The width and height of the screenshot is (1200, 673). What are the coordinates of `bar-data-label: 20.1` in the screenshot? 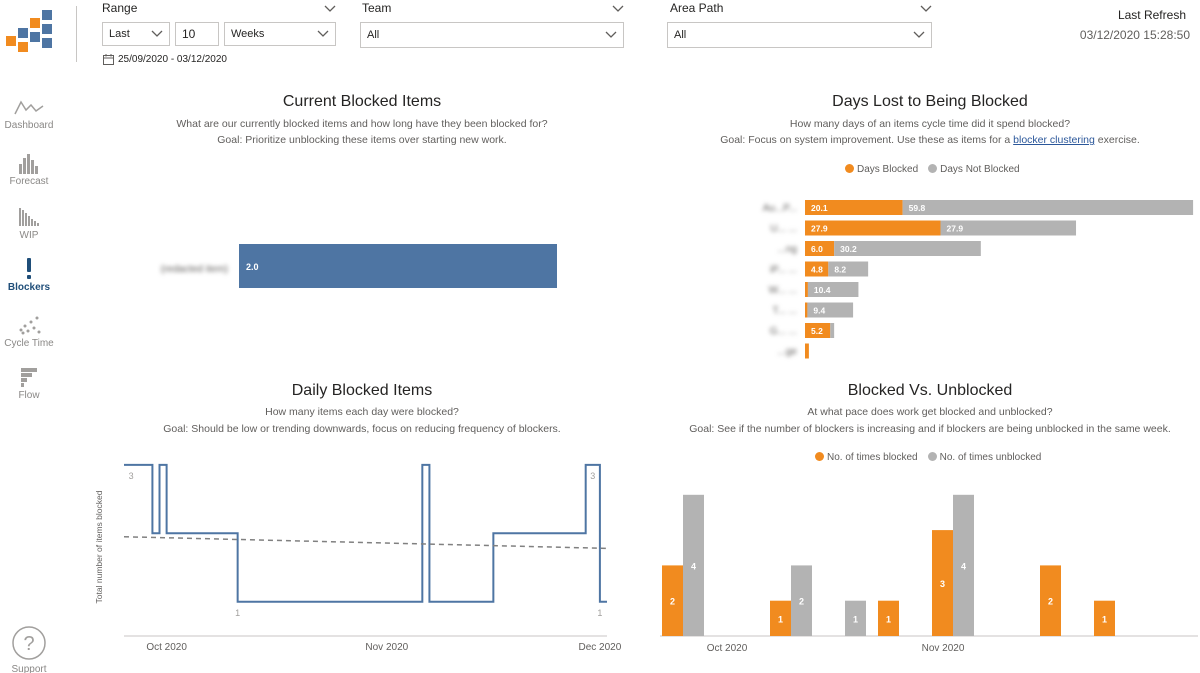 It's located at (819, 208).